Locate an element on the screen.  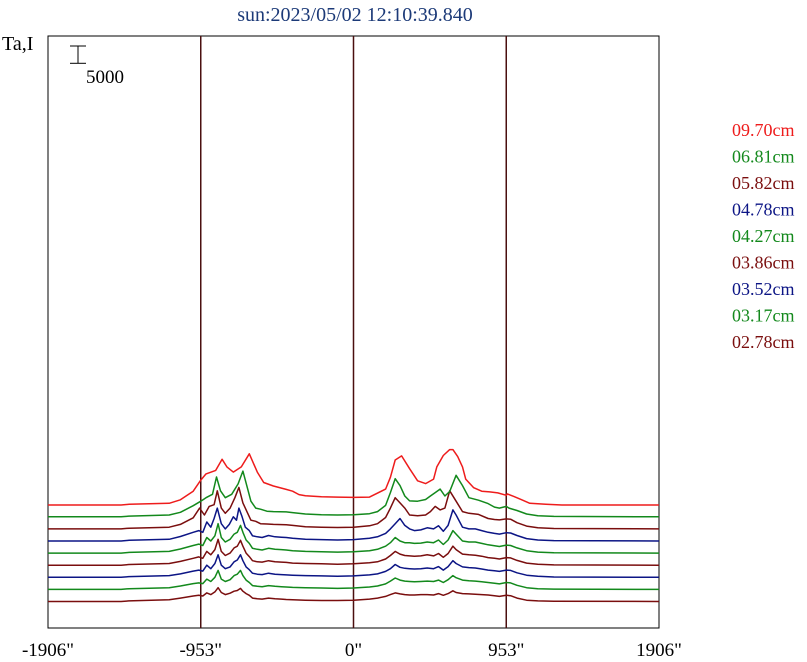
legend-entry: 02.78cm is located at coordinates (763, 342).